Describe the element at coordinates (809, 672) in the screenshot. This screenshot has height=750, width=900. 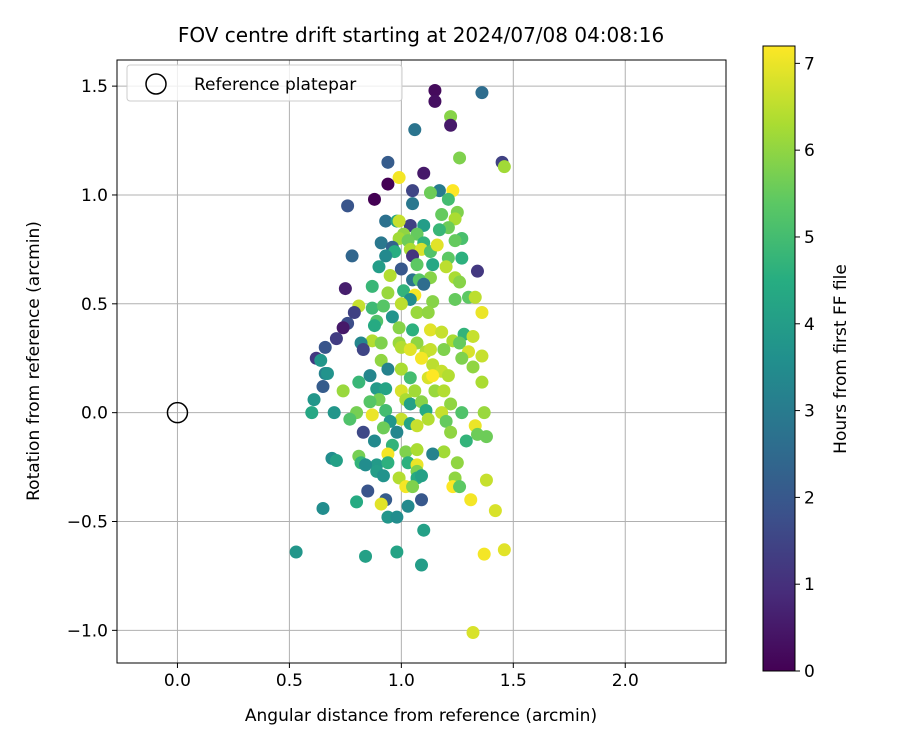
I see `colorbar-tick-label: 0` at that location.